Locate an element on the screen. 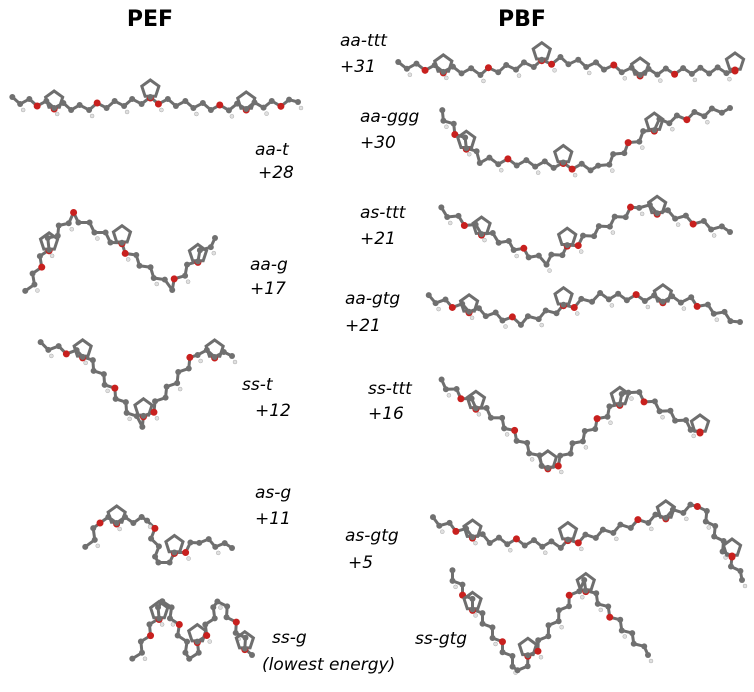  note-label: (lowest energy) is located at coordinates (328, 665).